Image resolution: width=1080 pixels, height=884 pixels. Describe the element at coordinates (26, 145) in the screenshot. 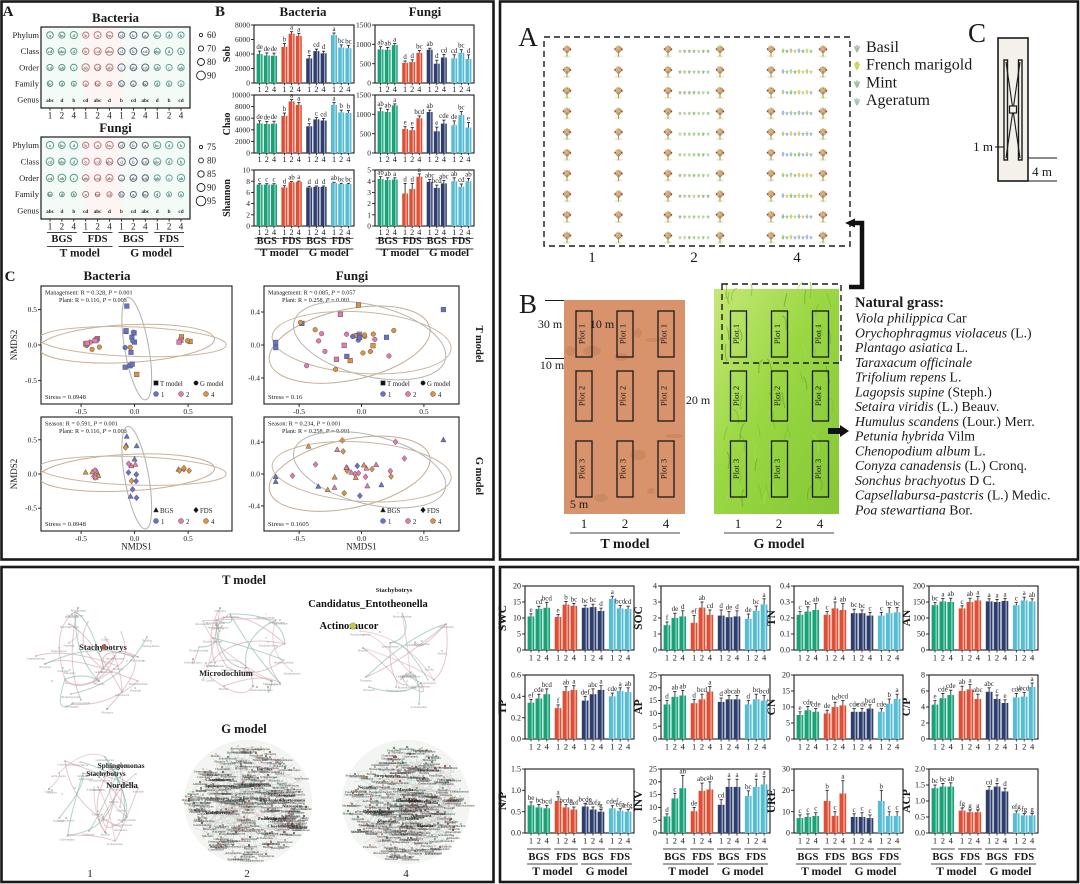

I see `svg-text: Phylum` at that location.